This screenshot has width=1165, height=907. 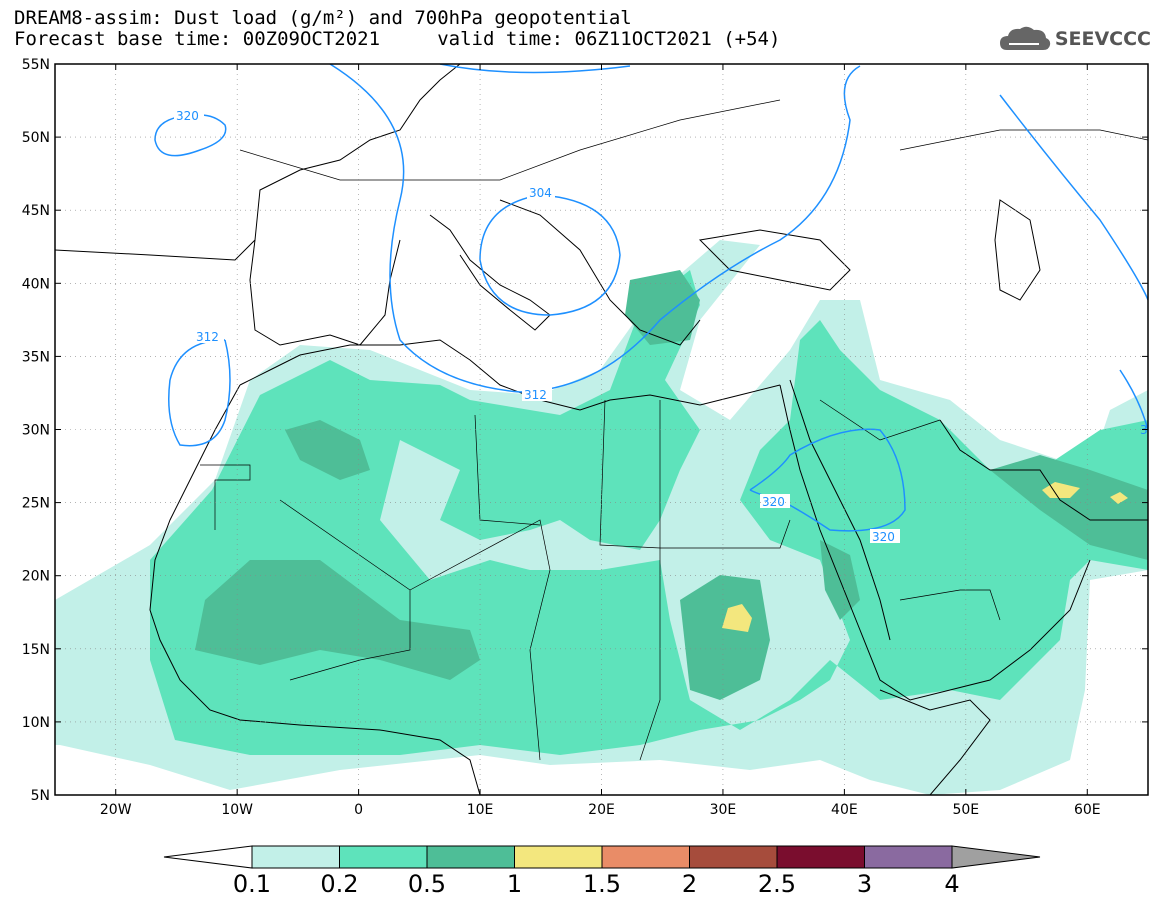 I want to click on colorbar-label: 3, so click(x=864, y=884).